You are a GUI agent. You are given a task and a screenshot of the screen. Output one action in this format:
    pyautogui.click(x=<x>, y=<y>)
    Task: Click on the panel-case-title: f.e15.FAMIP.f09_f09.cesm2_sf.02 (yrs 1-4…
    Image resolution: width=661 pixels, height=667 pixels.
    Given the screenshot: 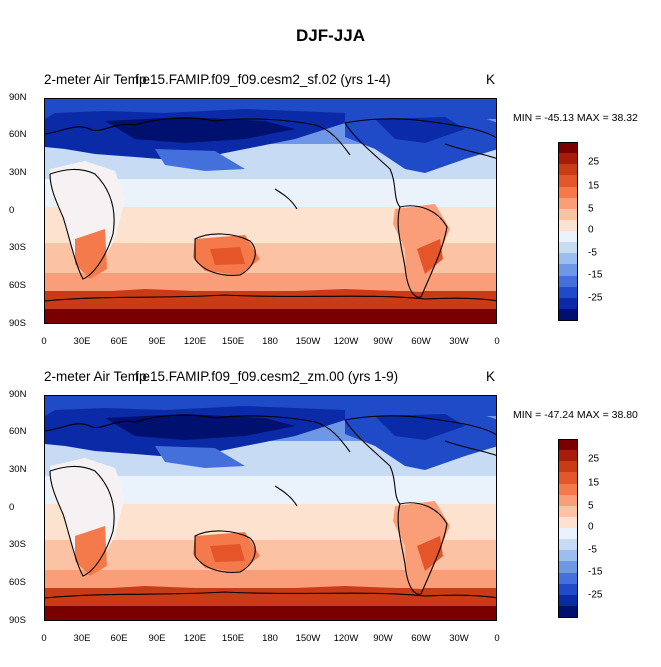 What is the action you would take?
    pyautogui.click(x=263, y=79)
    